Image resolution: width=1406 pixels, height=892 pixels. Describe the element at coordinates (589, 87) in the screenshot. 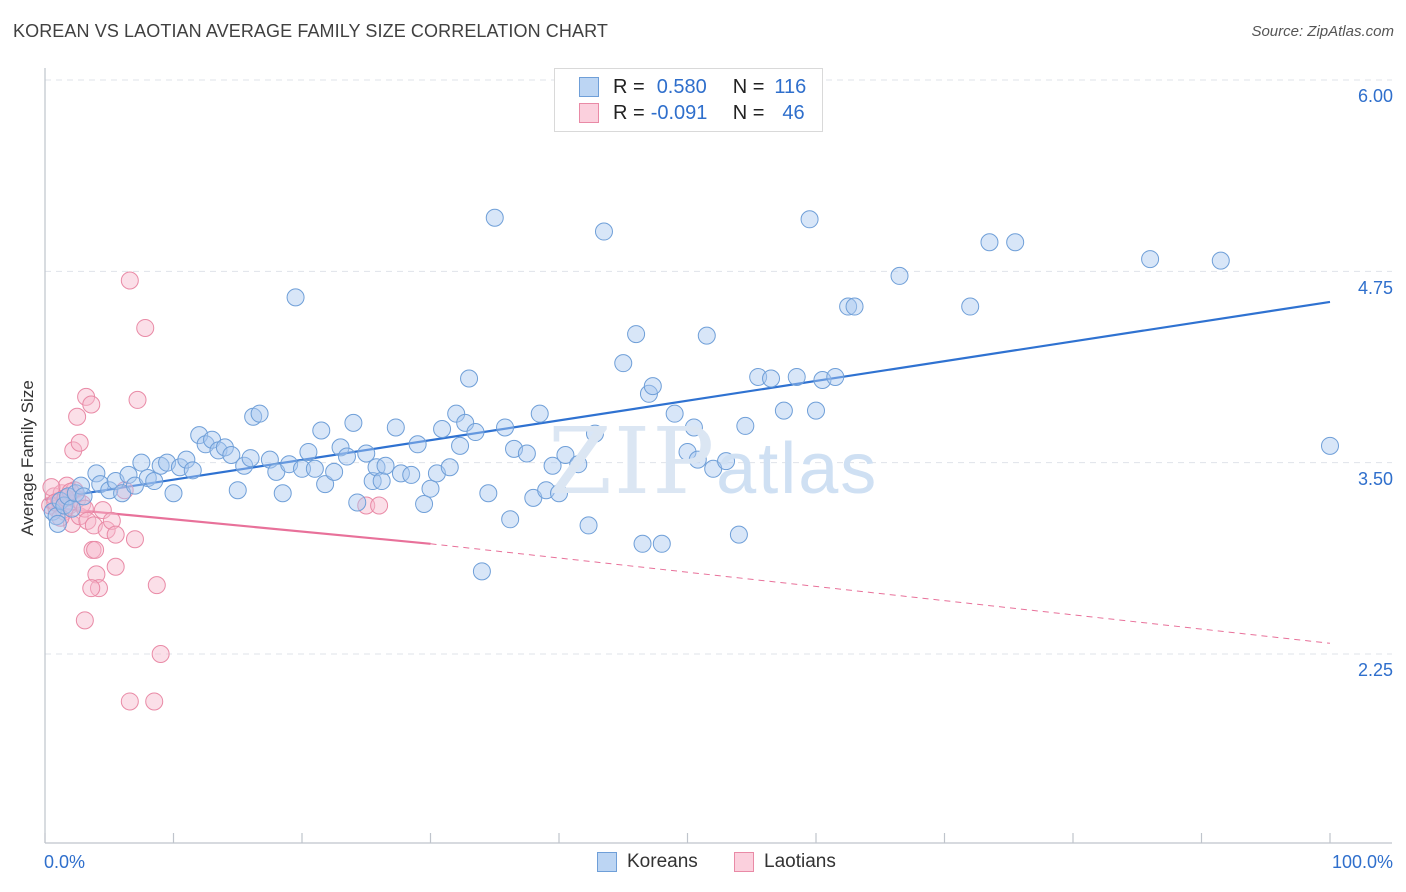

I see `korean-swatch` at that location.